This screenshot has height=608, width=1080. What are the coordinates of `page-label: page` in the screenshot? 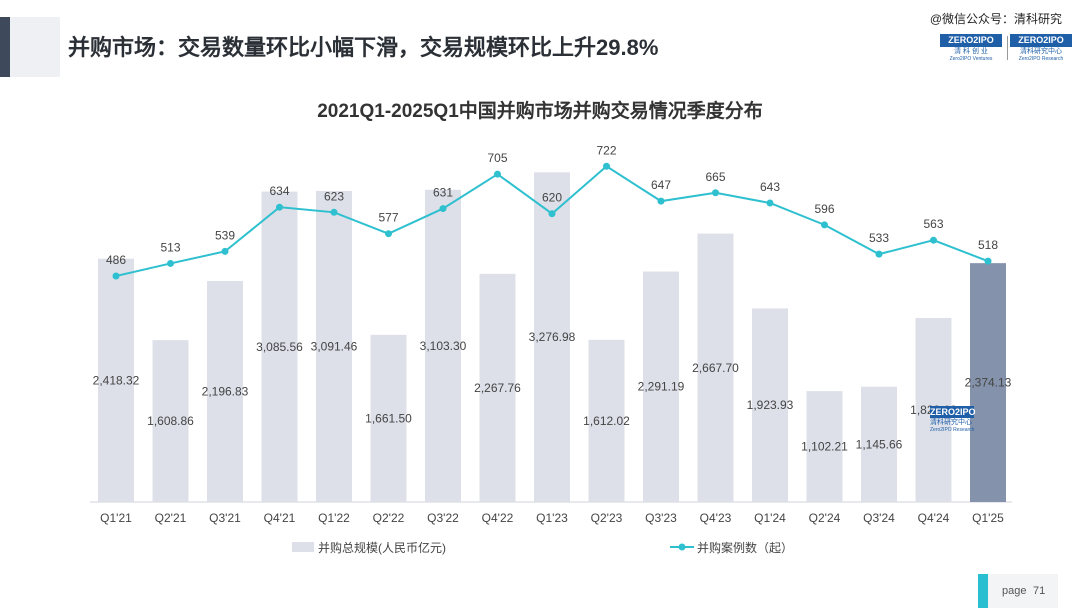 It's located at (1014, 591).